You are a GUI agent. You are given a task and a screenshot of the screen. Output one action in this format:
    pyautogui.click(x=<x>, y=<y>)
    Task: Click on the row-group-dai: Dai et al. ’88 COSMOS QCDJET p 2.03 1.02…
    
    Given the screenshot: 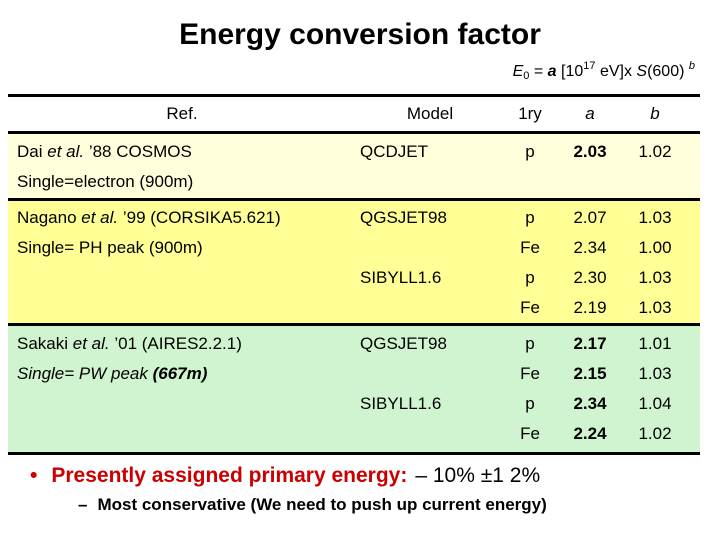 What is the action you would take?
    pyautogui.click(x=354, y=167)
    